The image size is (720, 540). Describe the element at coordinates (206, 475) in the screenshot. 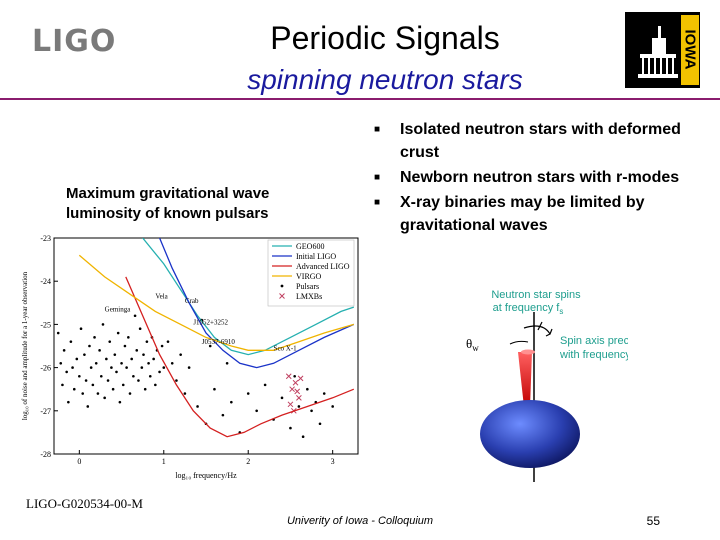

I see `x-axis-label: log₁₀ frequency/Hz` at that location.